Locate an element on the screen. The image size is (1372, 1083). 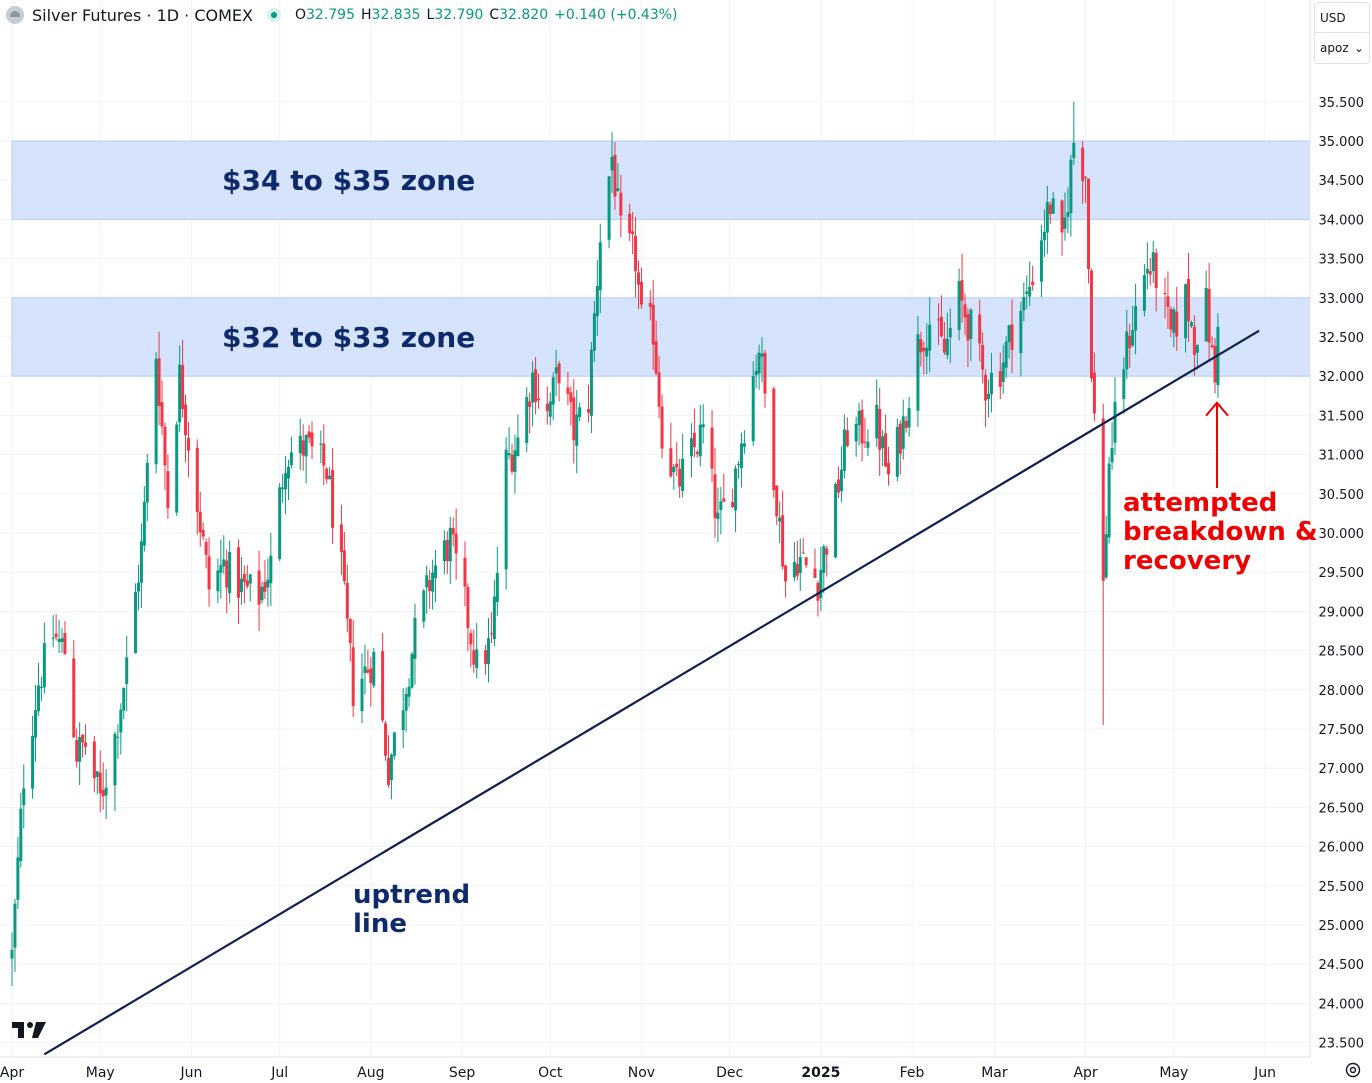
currency-dropdown: USD is located at coordinates (1342, 17).